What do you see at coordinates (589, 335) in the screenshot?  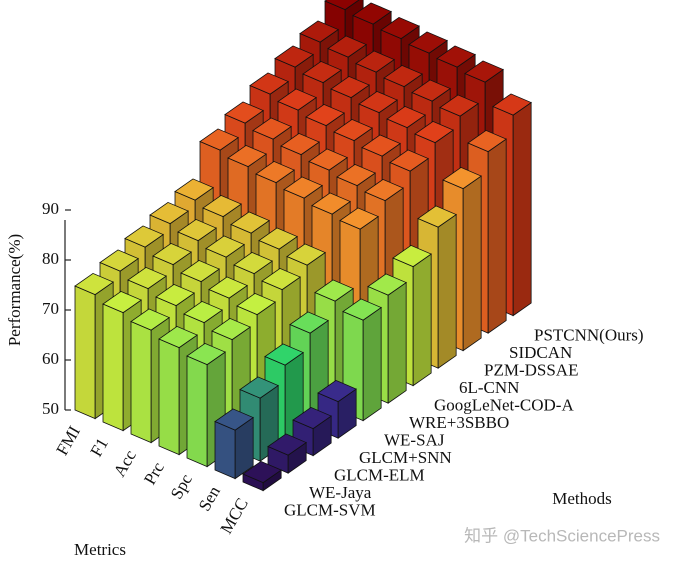 I see `method-label: PSTCNN(Ours)` at bounding box center [589, 335].